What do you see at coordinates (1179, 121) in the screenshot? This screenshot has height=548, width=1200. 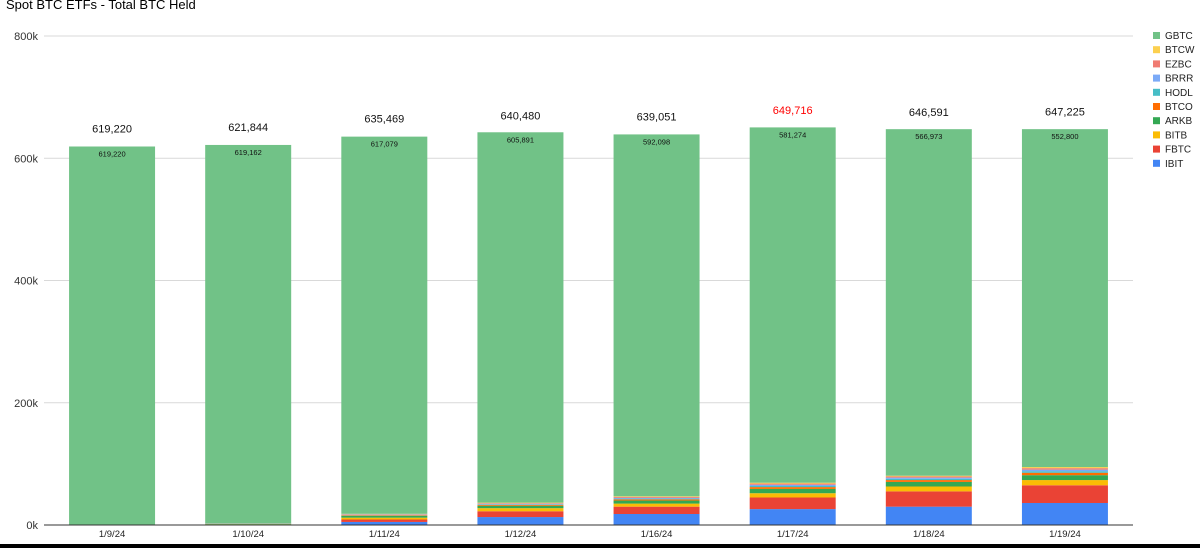 I see `legend-label: ARKB` at bounding box center [1179, 121].